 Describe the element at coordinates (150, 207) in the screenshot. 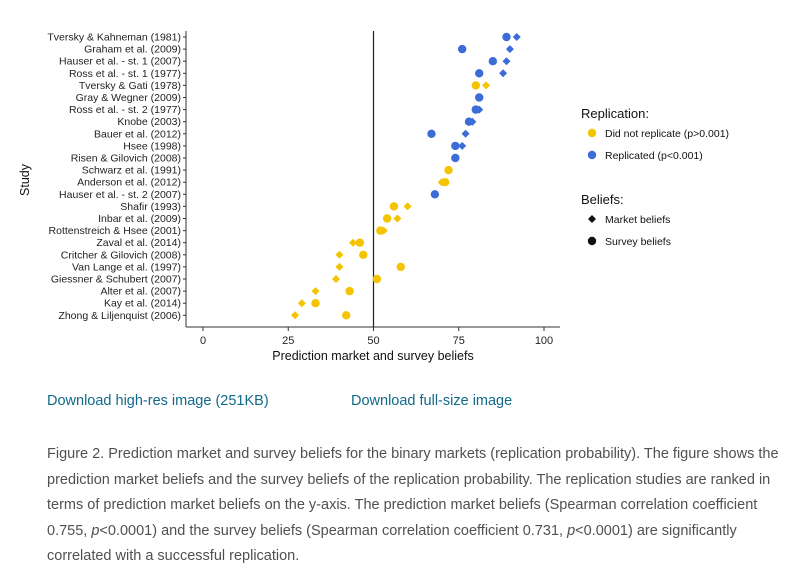

I see `study-label: Shafir (1993)` at that location.